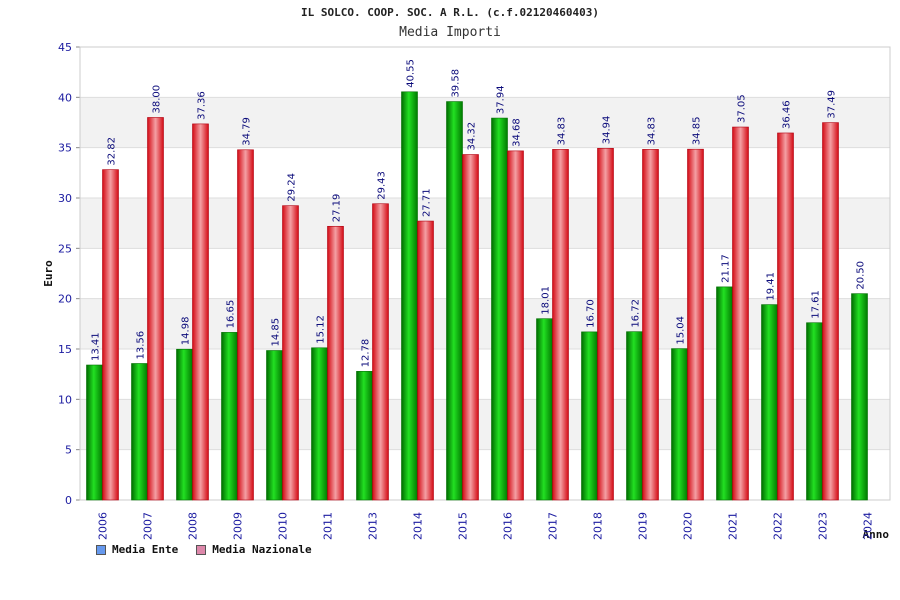 The height and width of the screenshot is (600, 900). What do you see at coordinates (186, 331) in the screenshot?
I see `data-label: 14.98` at bounding box center [186, 331].